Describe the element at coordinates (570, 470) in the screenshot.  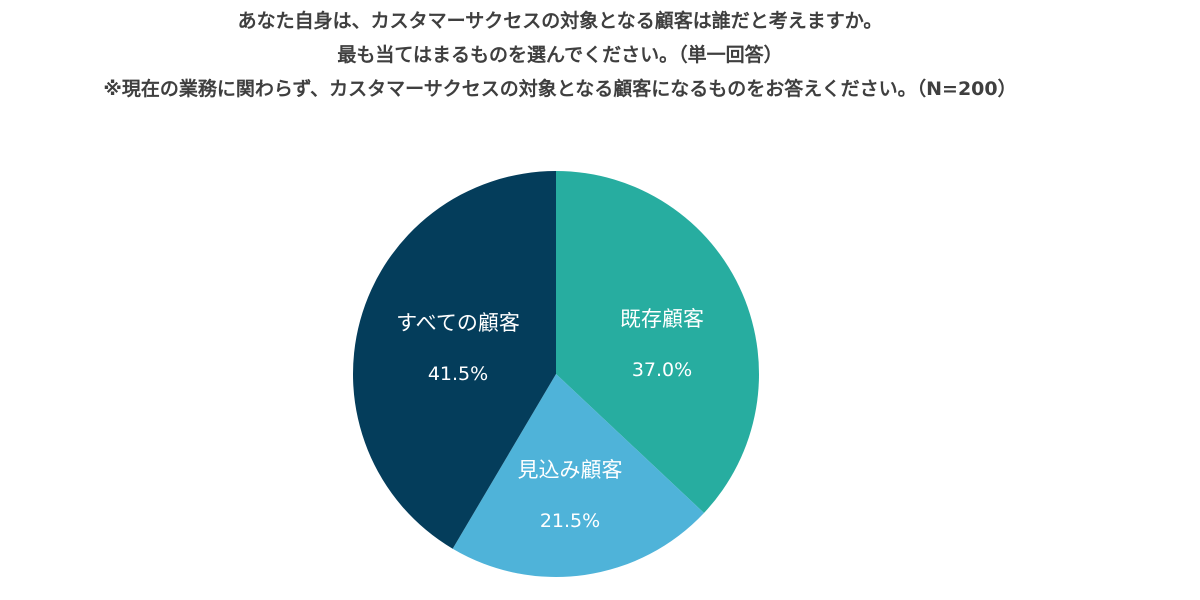
I see `slice-label-prospective-customers: 見込み顧客` at that location.